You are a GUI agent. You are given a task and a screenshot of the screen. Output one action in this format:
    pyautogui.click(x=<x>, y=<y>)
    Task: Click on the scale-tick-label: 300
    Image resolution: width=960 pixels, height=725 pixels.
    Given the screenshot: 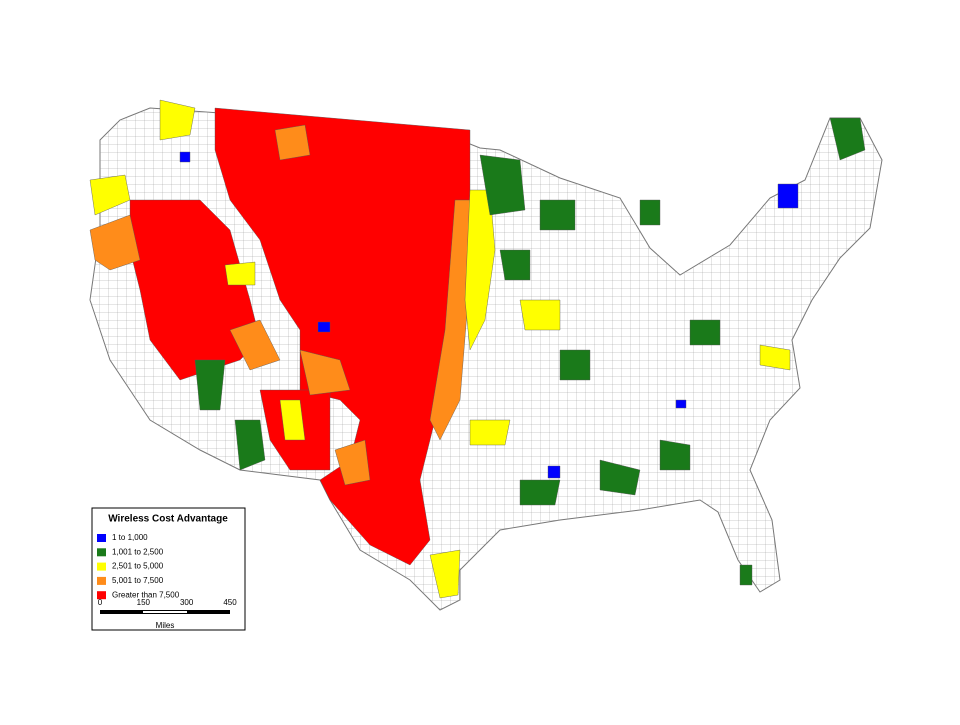 What is the action you would take?
    pyautogui.click(x=187, y=602)
    